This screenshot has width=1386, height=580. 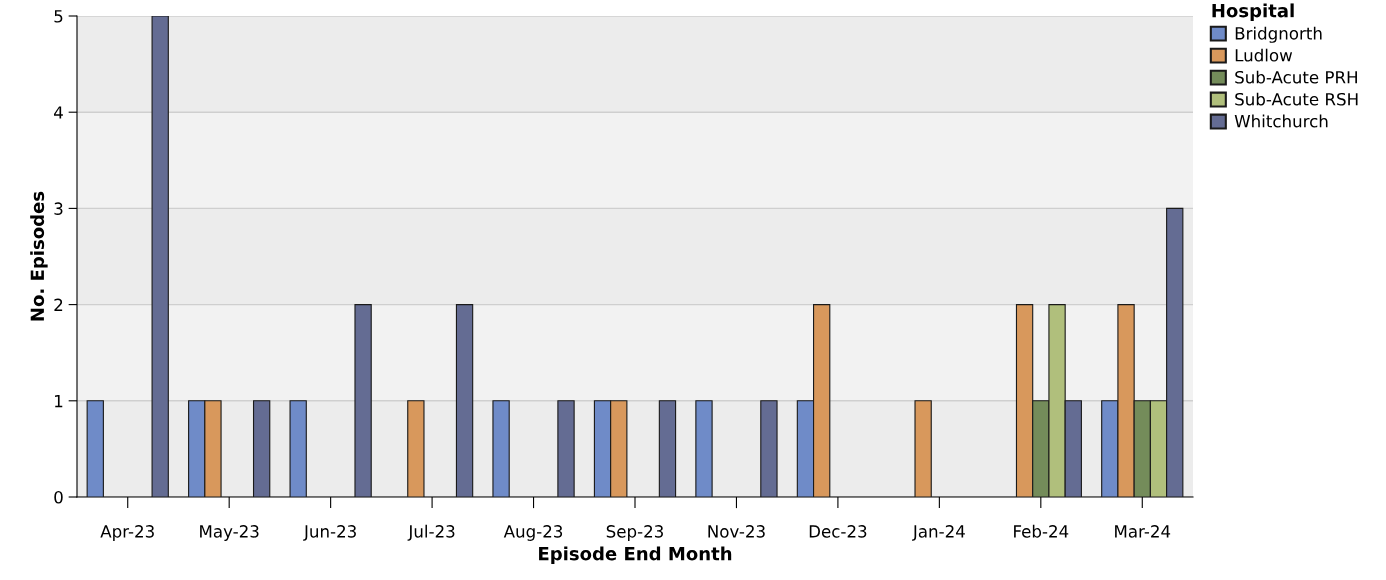 I want to click on legend-label: Sub-Acute PRH, so click(x=1296, y=77).